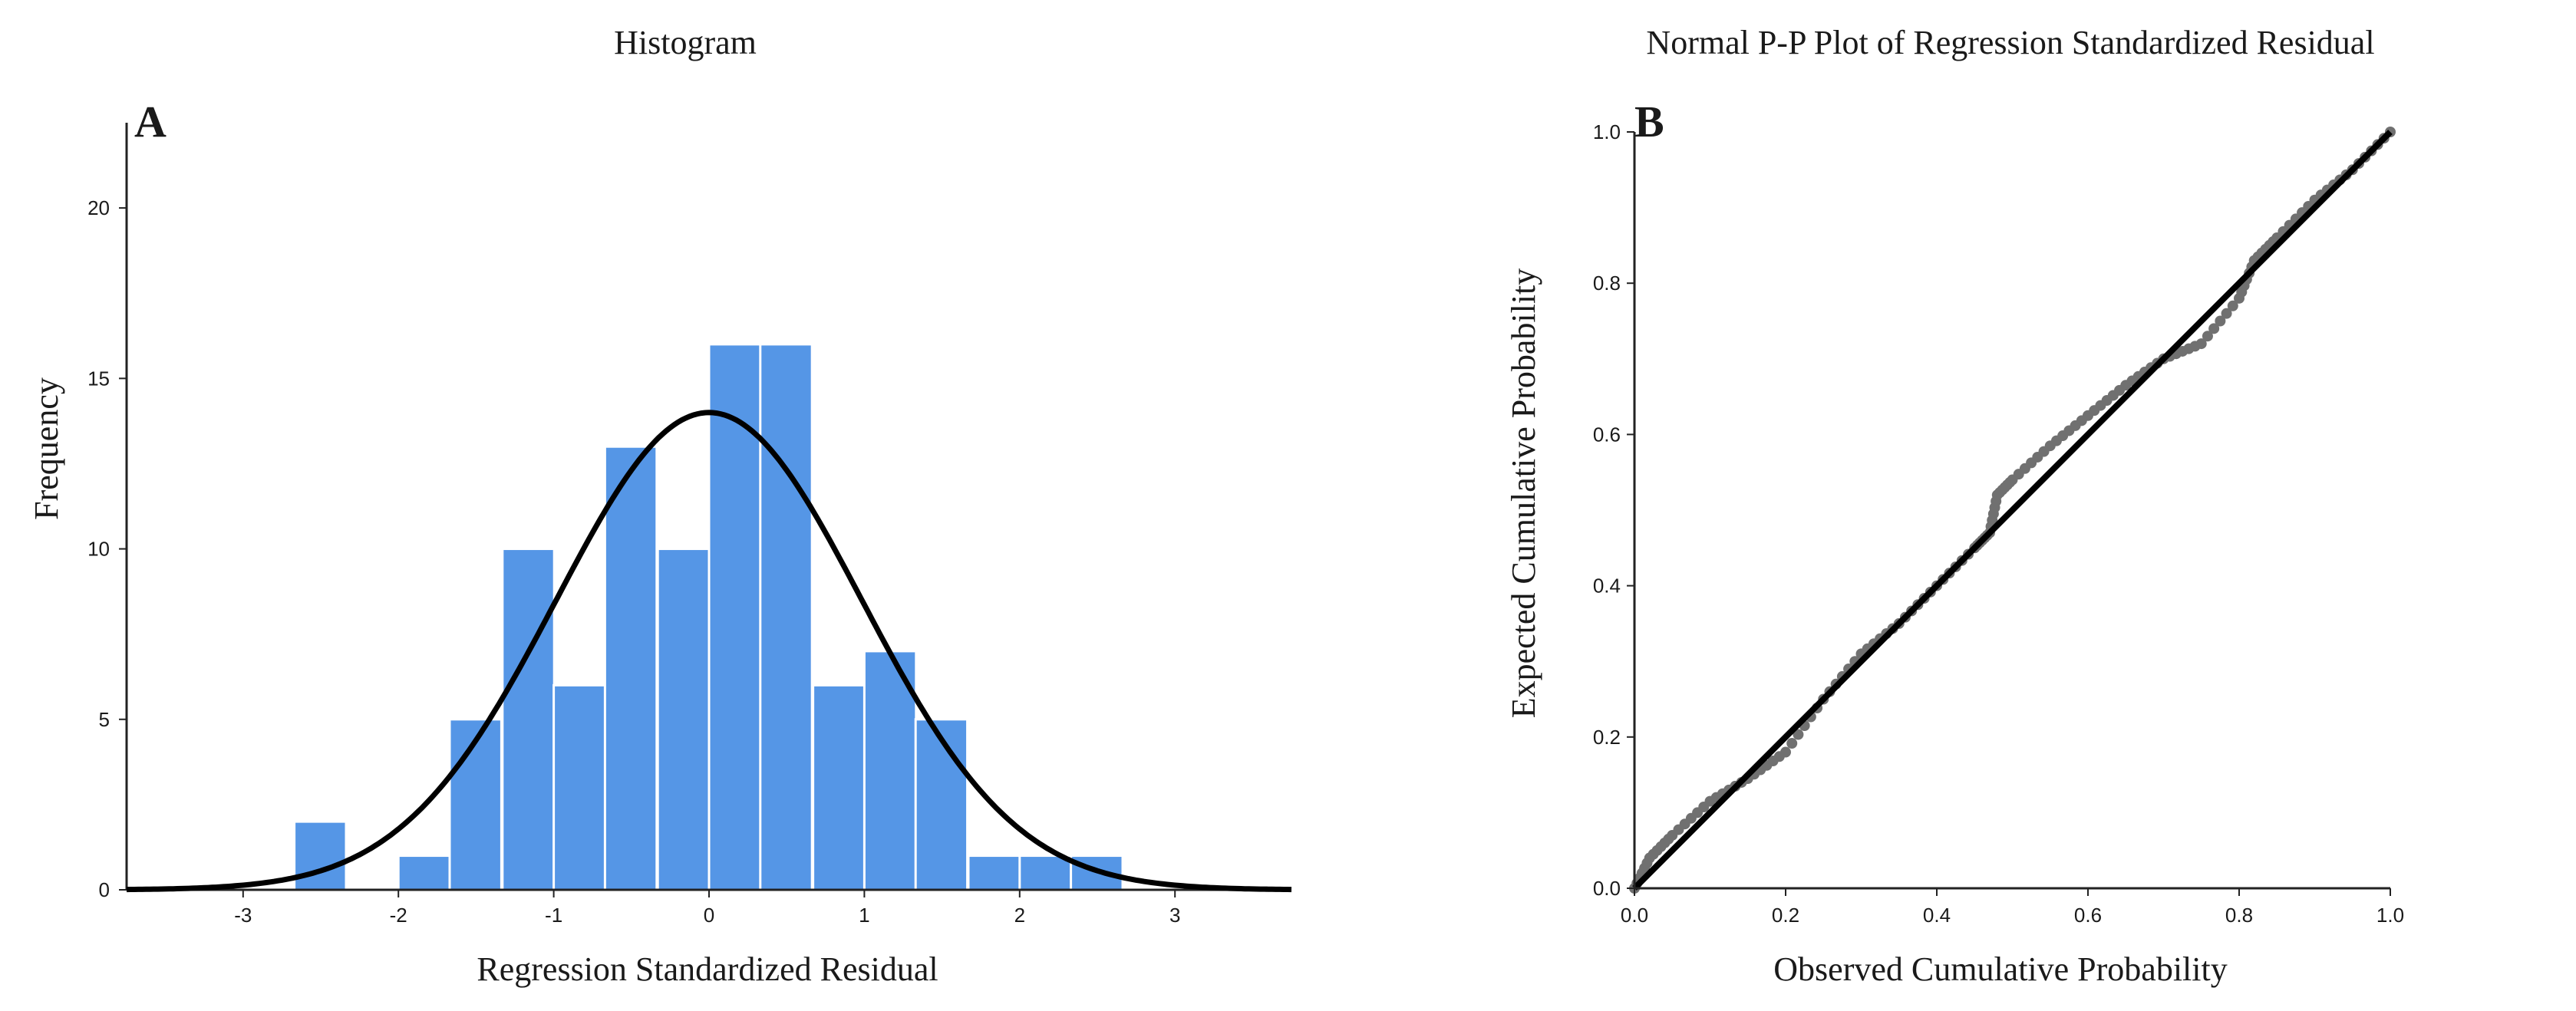  What do you see at coordinates (2000, 969) in the screenshot?
I see `pp-x-axis-title: Observed Cumulative Probability` at bounding box center [2000, 969].